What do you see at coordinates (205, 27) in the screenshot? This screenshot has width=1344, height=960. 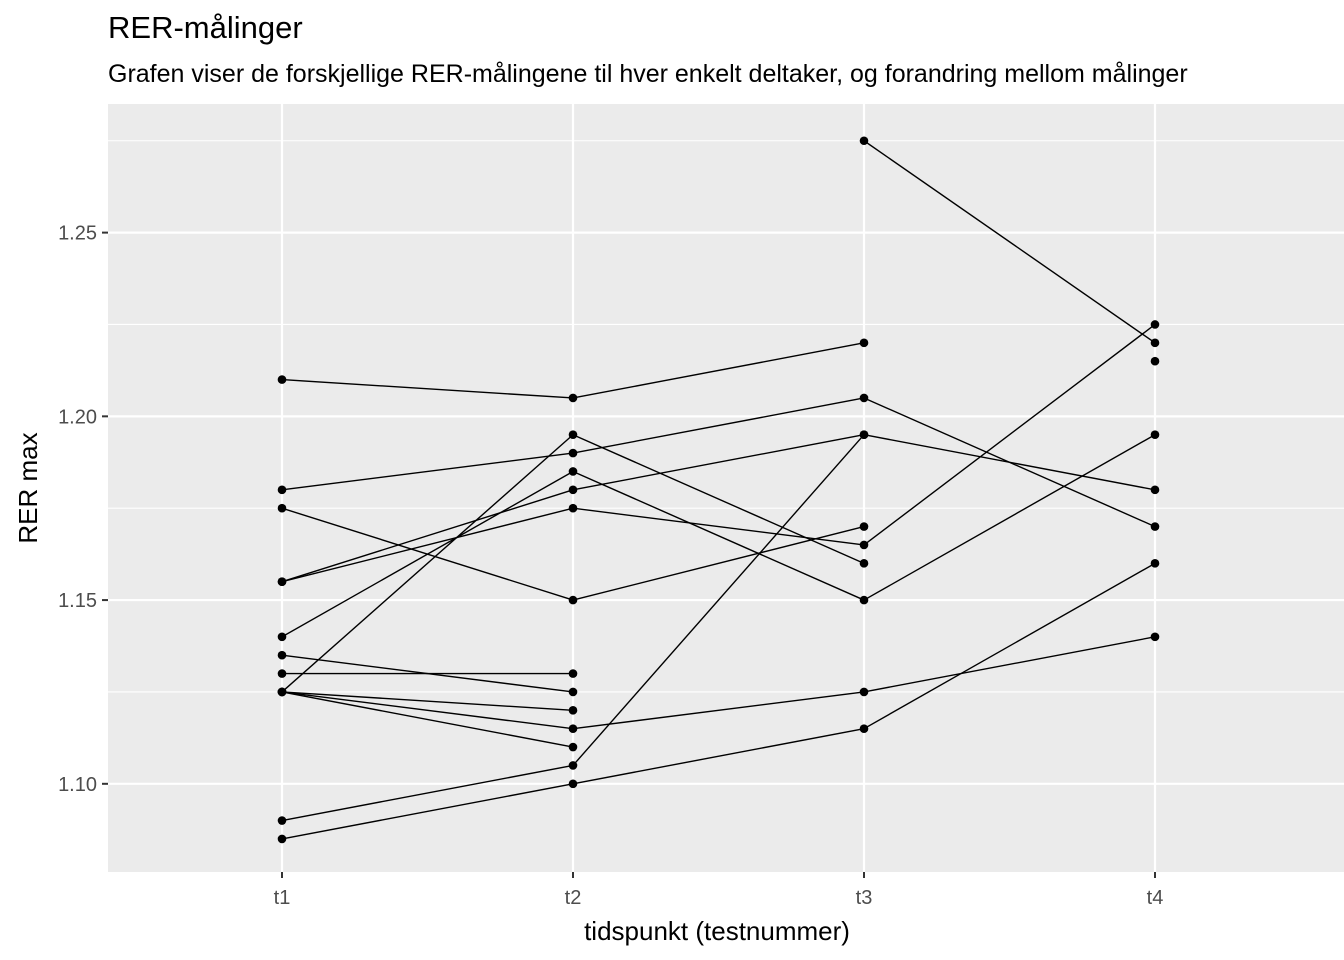 I see `chart-title: RER-målinger` at bounding box center [205, 27].